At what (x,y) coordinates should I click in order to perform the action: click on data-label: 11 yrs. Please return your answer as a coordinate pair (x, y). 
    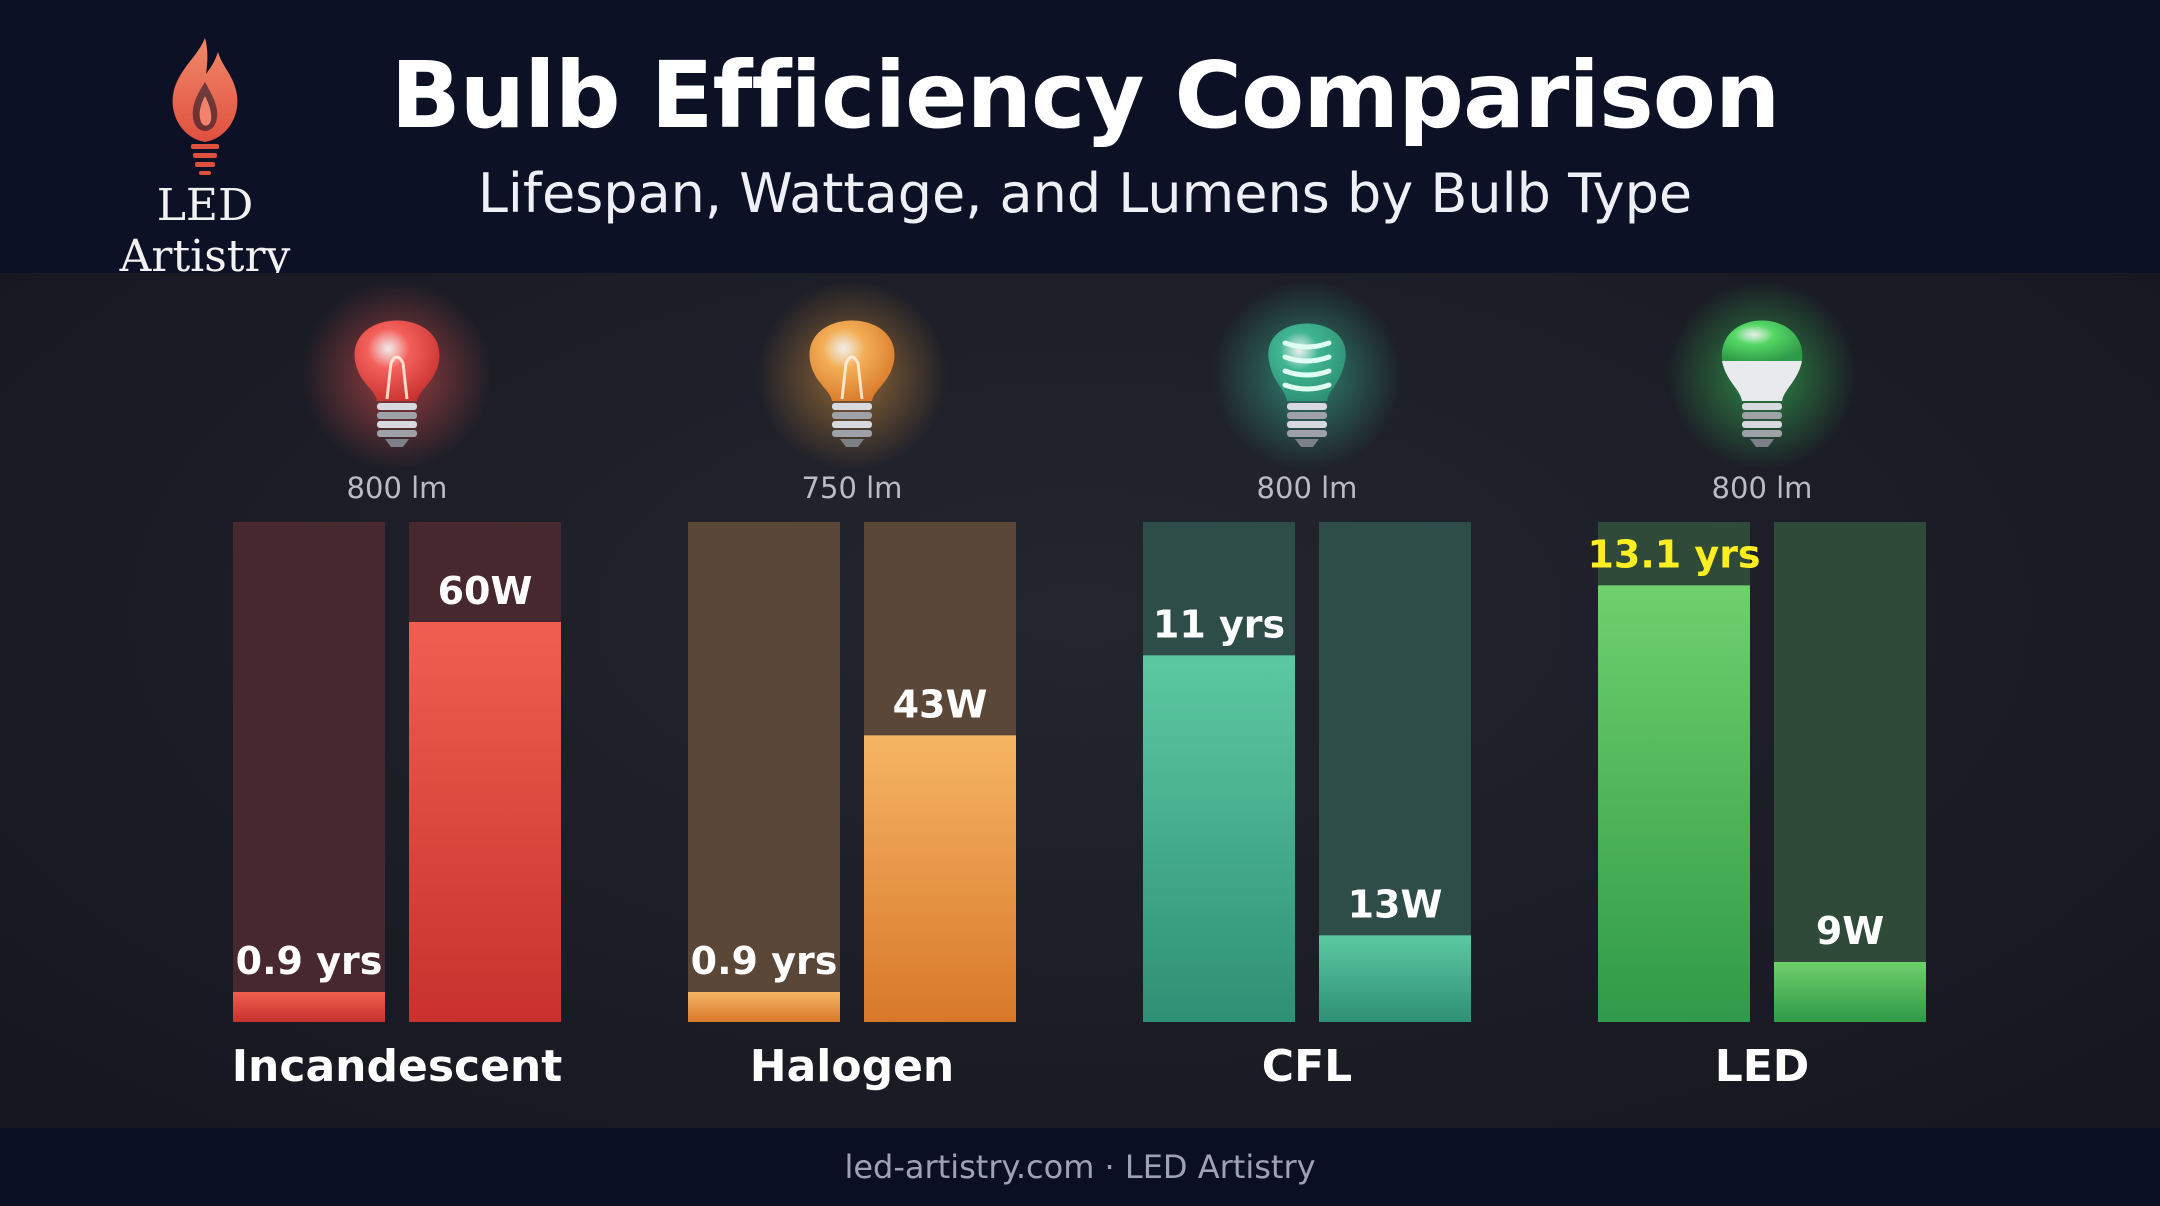
    Looking at the image, I should click on (1219, 624).